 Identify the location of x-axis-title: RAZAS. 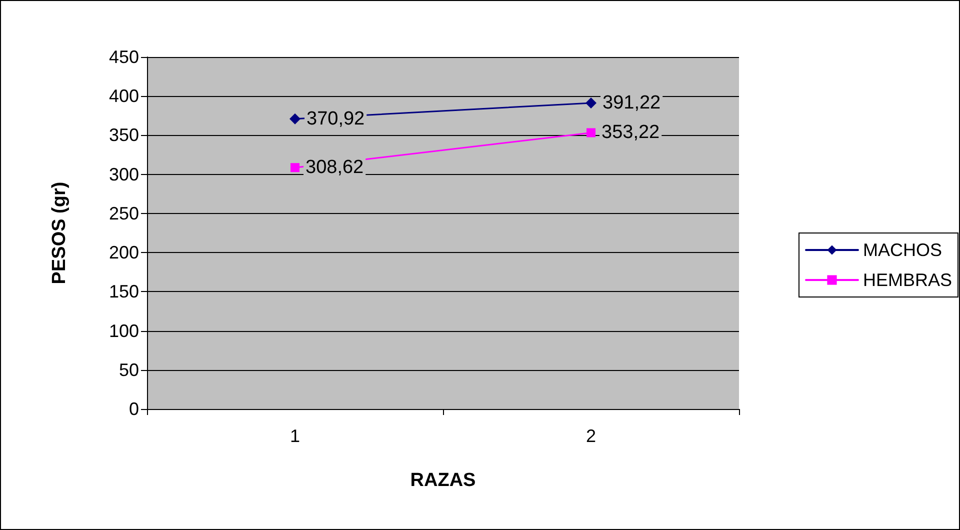
(443, 480).